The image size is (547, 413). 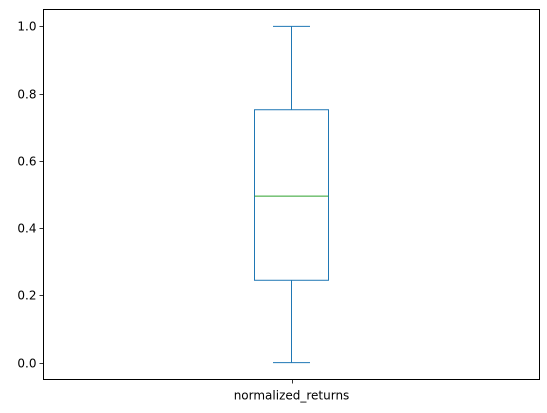 I want to click on box-iqr, so click(x=291, y=195).